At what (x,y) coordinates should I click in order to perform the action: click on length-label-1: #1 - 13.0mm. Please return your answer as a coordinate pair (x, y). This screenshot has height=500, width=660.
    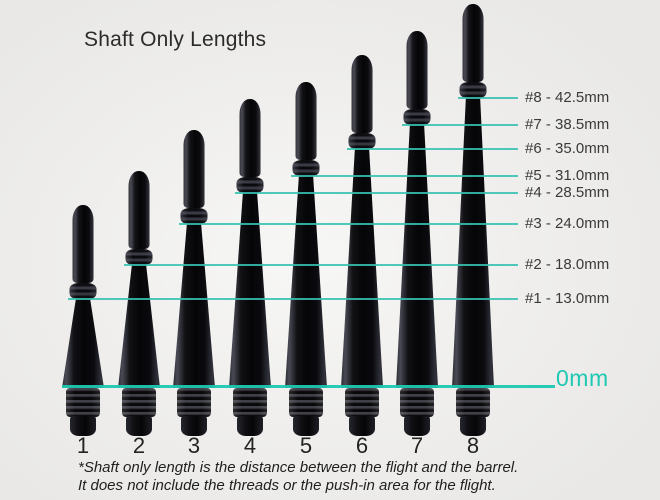
    Looking at the image, I should click on (567, 298).